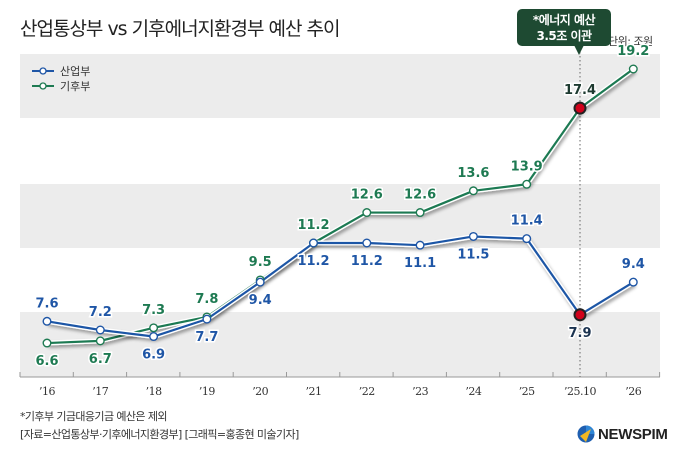 The image size is (680, 458). Describe the element at coordinates (100, 359) in the screenshot. I see `data-label: 6.7` at that location.